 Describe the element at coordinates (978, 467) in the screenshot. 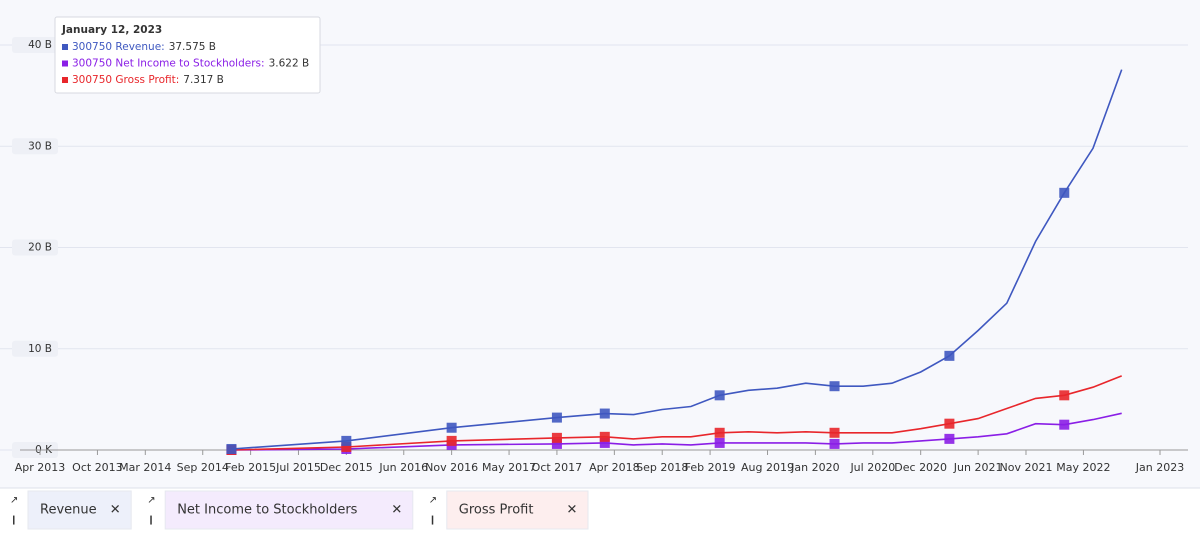

I see `x-tick-label: Jun 2021` at that location.